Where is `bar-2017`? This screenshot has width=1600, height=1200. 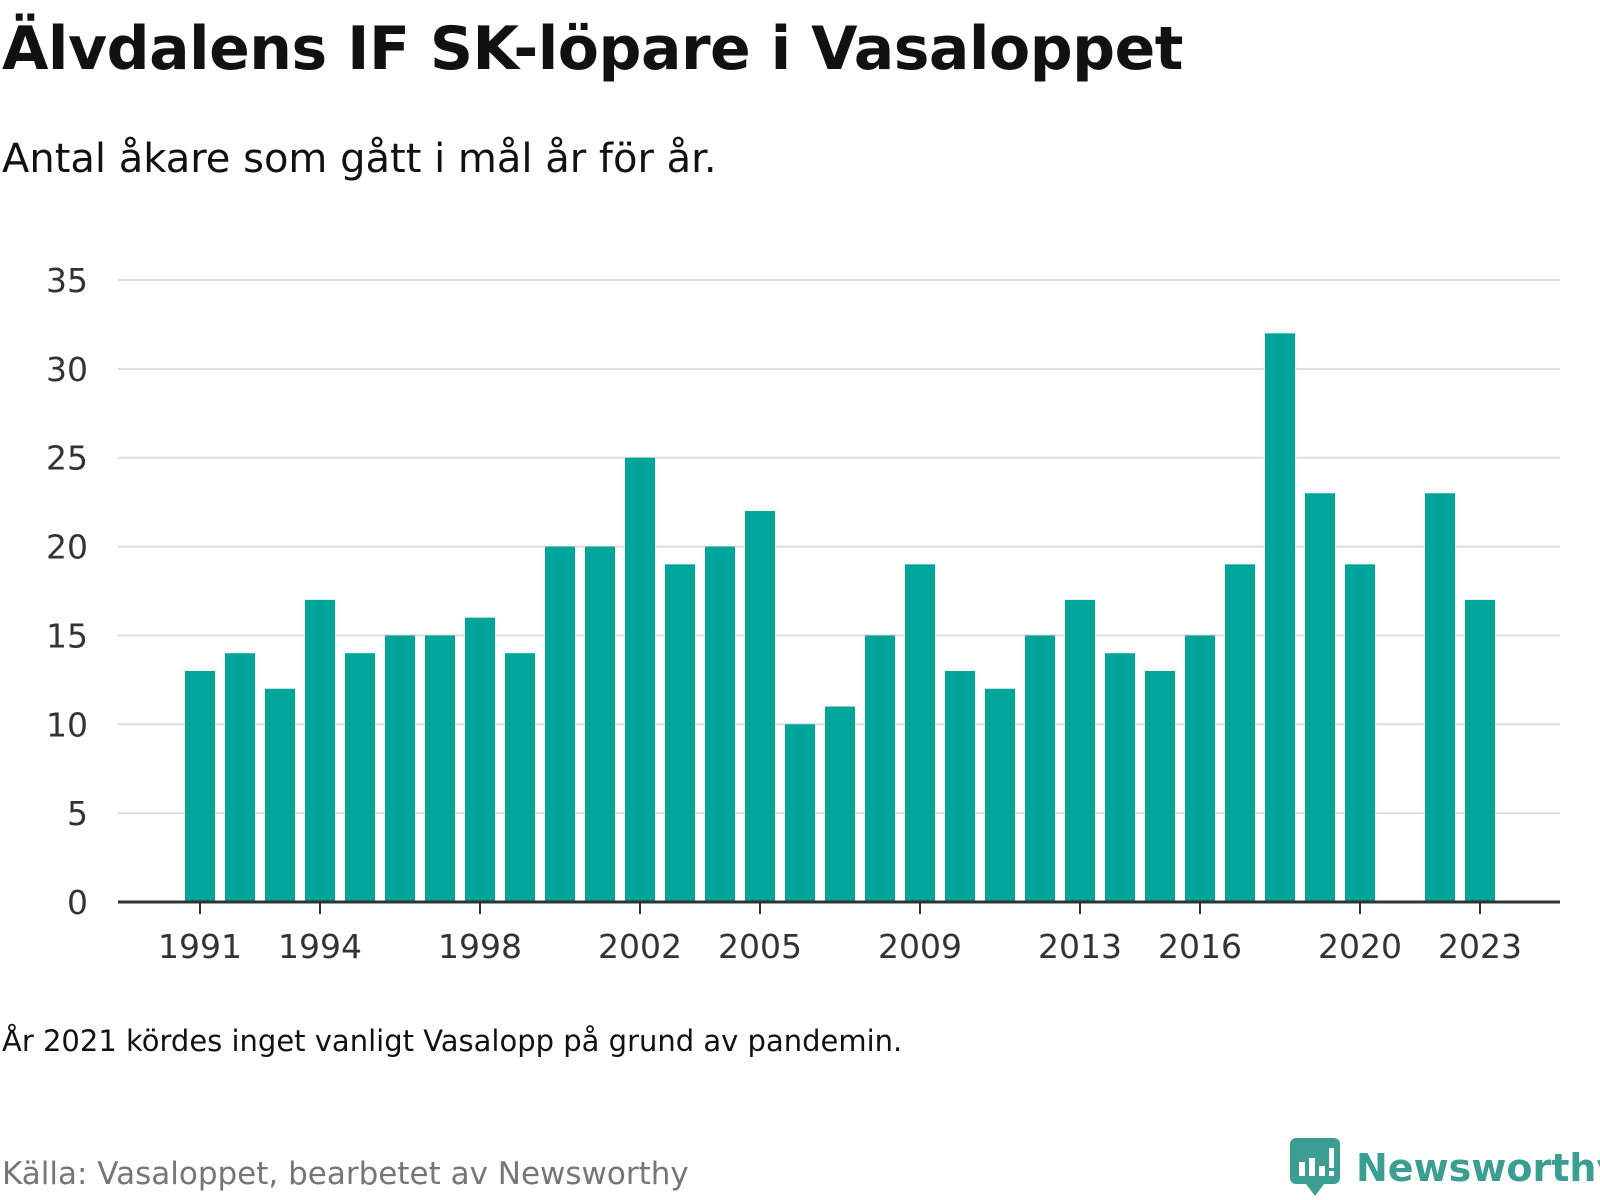 bar-2017 is located at coordinates (1240, 733).